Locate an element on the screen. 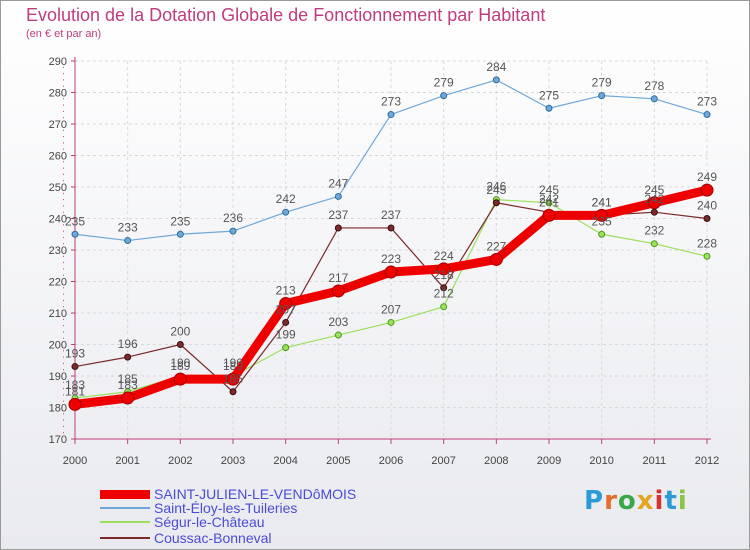 This screenshot has width=750, height=550. legend-item-saint-eloy: Saint-Éloy-les-Tuileries is located at coordinates (198, 508).